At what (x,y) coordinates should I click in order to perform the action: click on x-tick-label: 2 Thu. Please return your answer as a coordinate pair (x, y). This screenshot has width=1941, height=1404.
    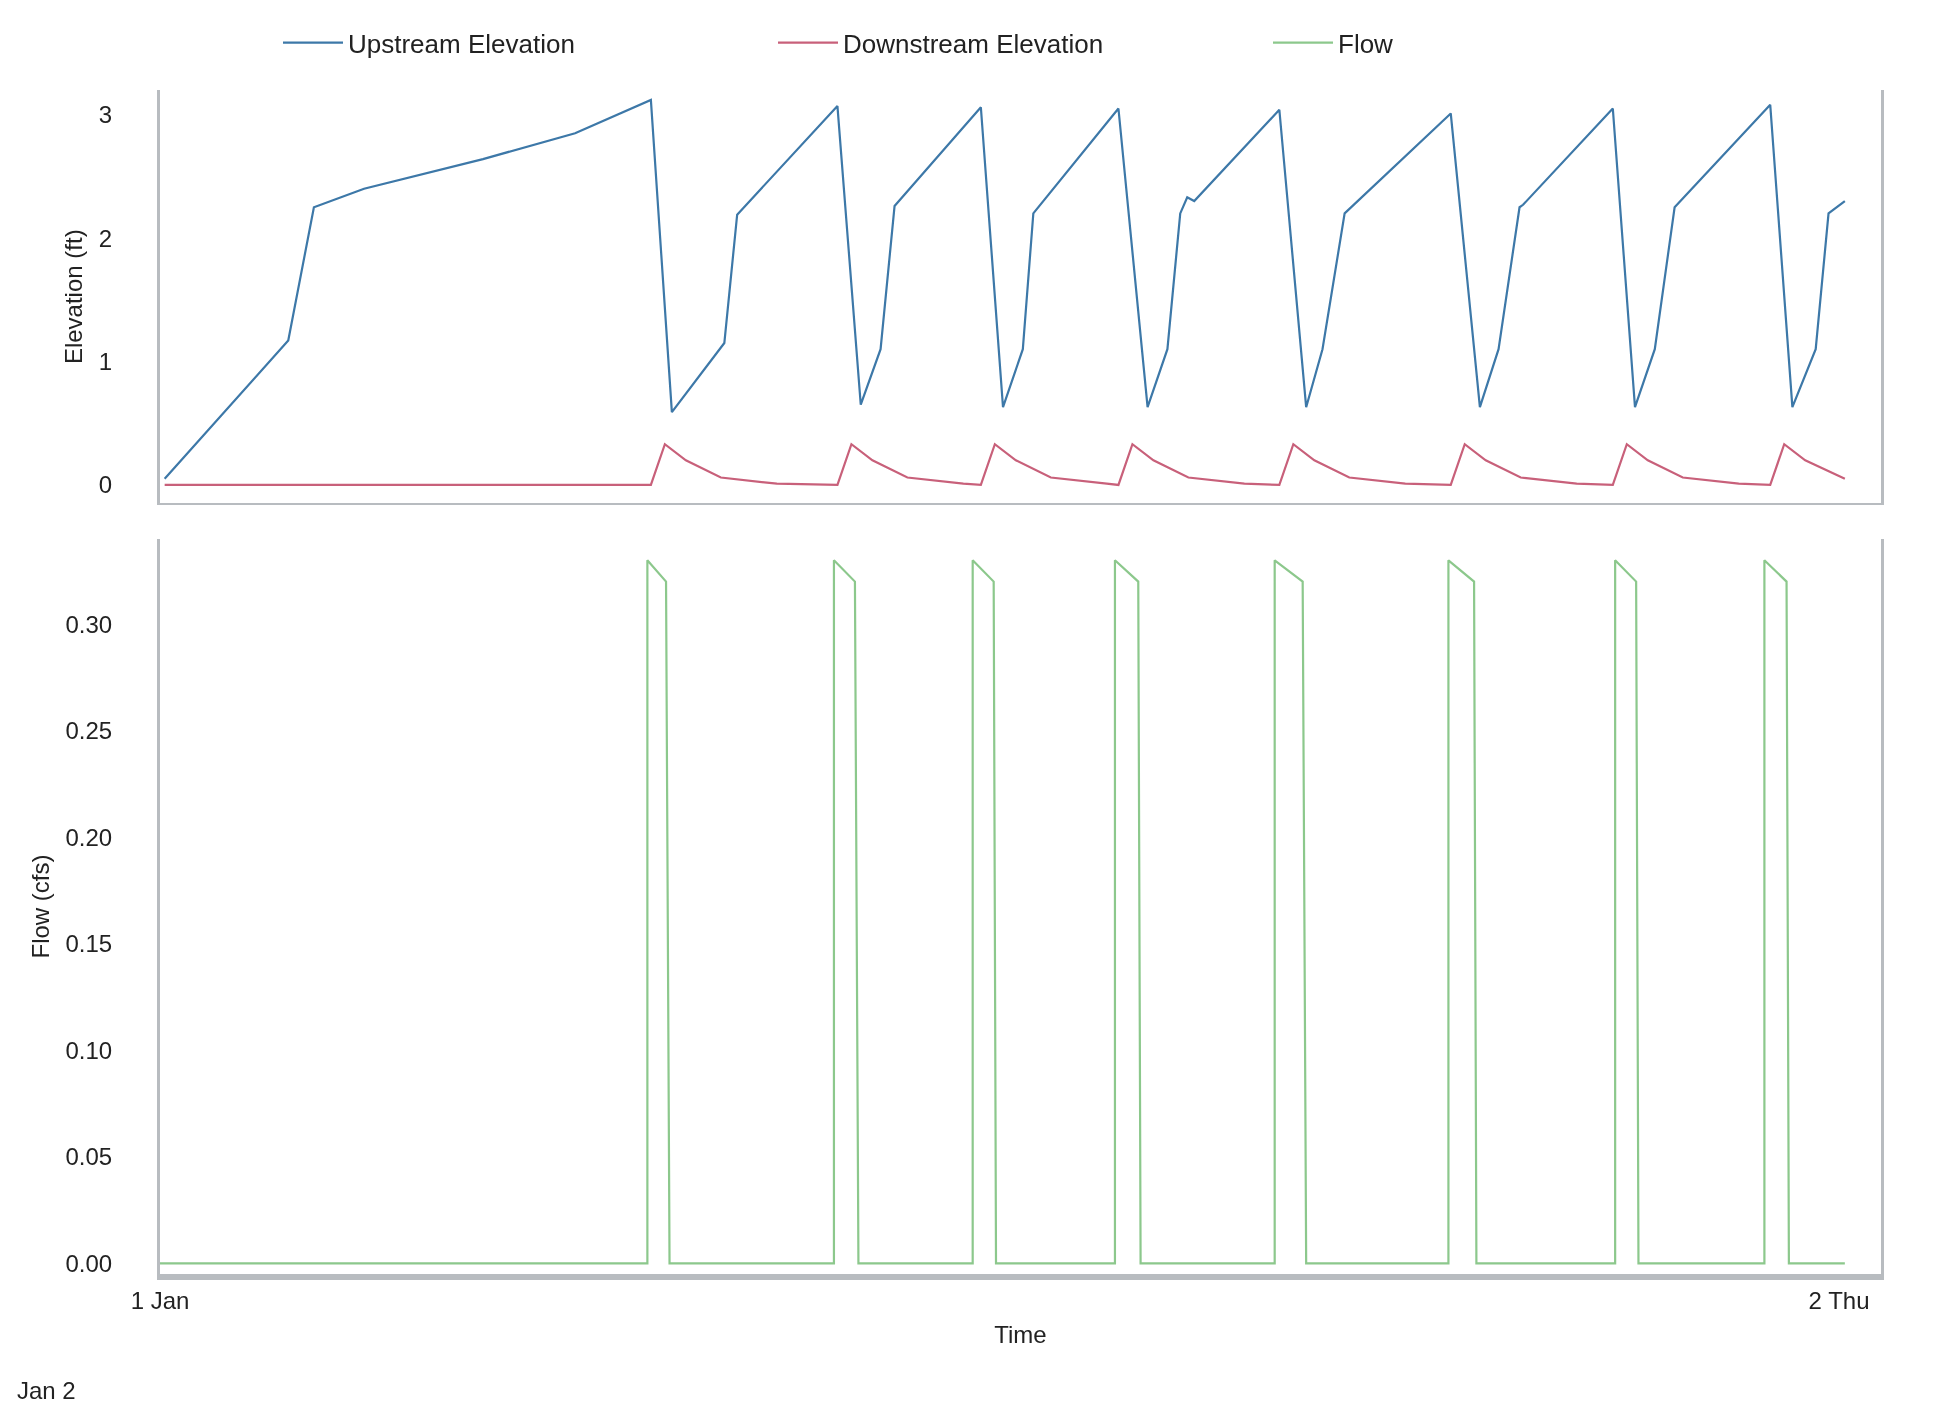
    Looking at the image, I should click on (1839, 1300).